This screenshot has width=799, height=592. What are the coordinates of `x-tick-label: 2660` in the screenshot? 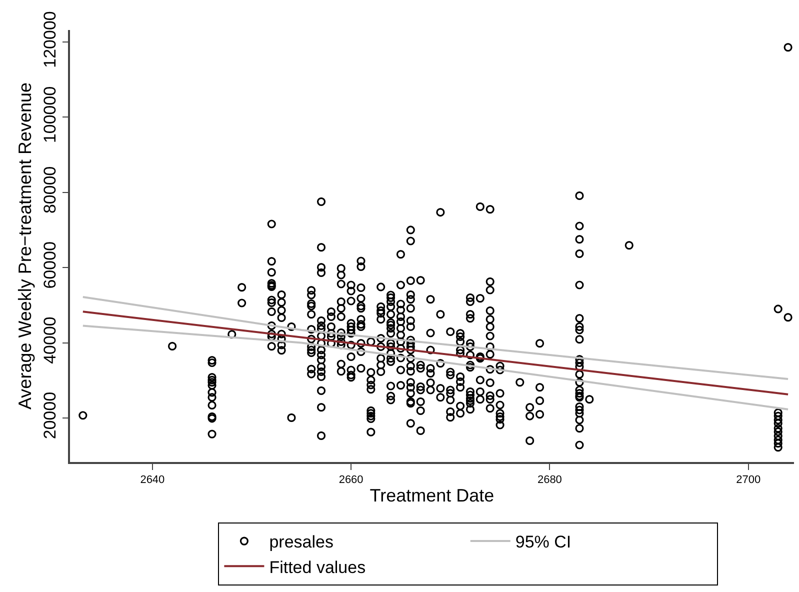 It's located at (351, 480).